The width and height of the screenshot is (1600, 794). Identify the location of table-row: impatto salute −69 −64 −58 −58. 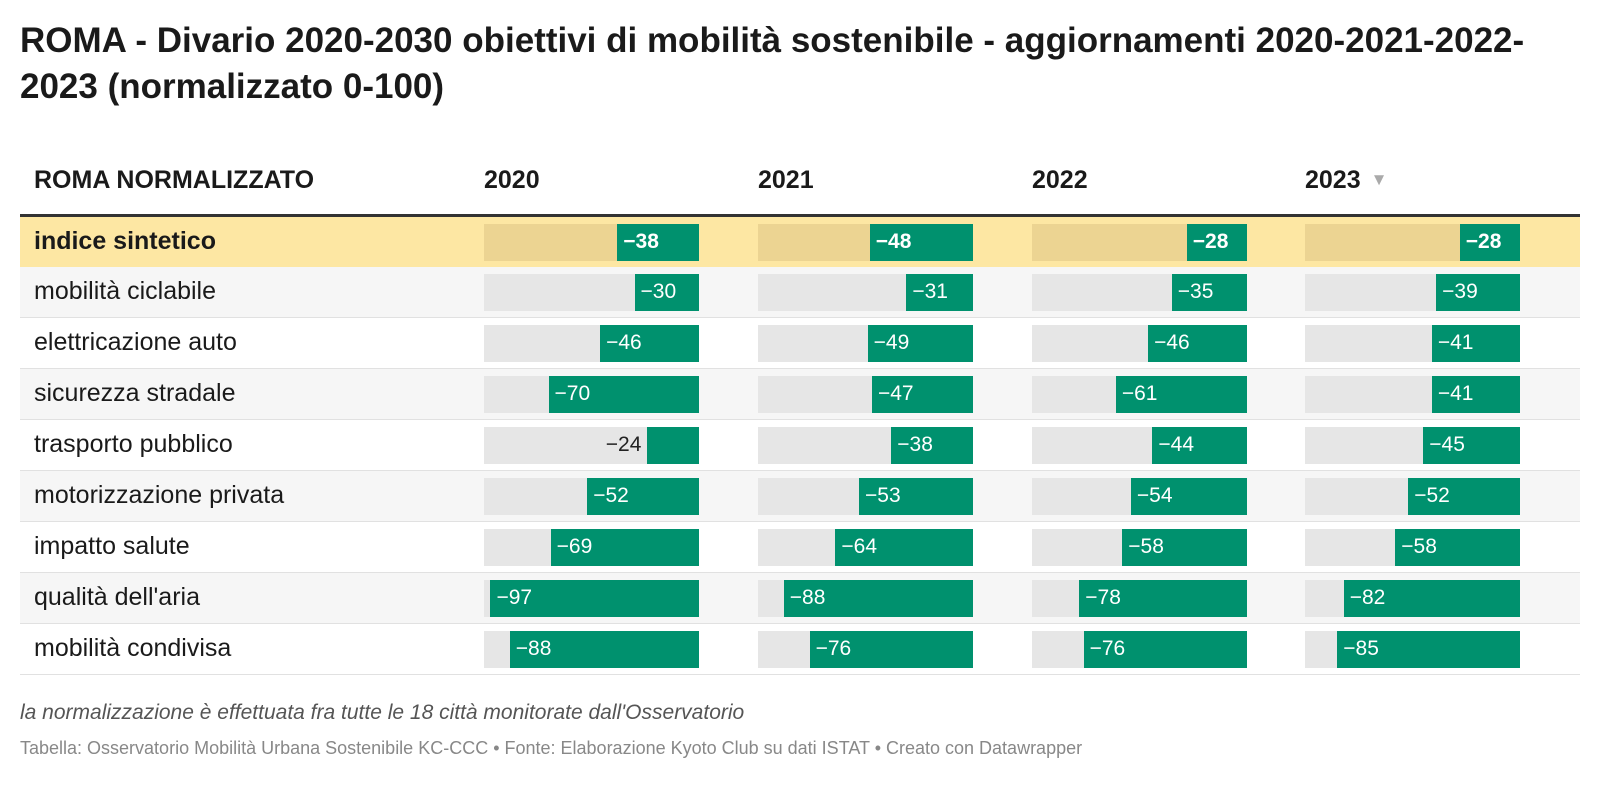
(800, 547).